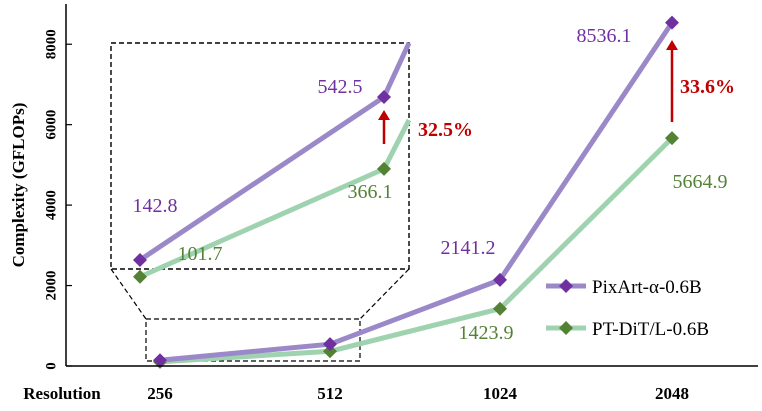  Describe the element at coordinates (160, 393) in the screenshot. I see `x-tick-label: 256` at that location.